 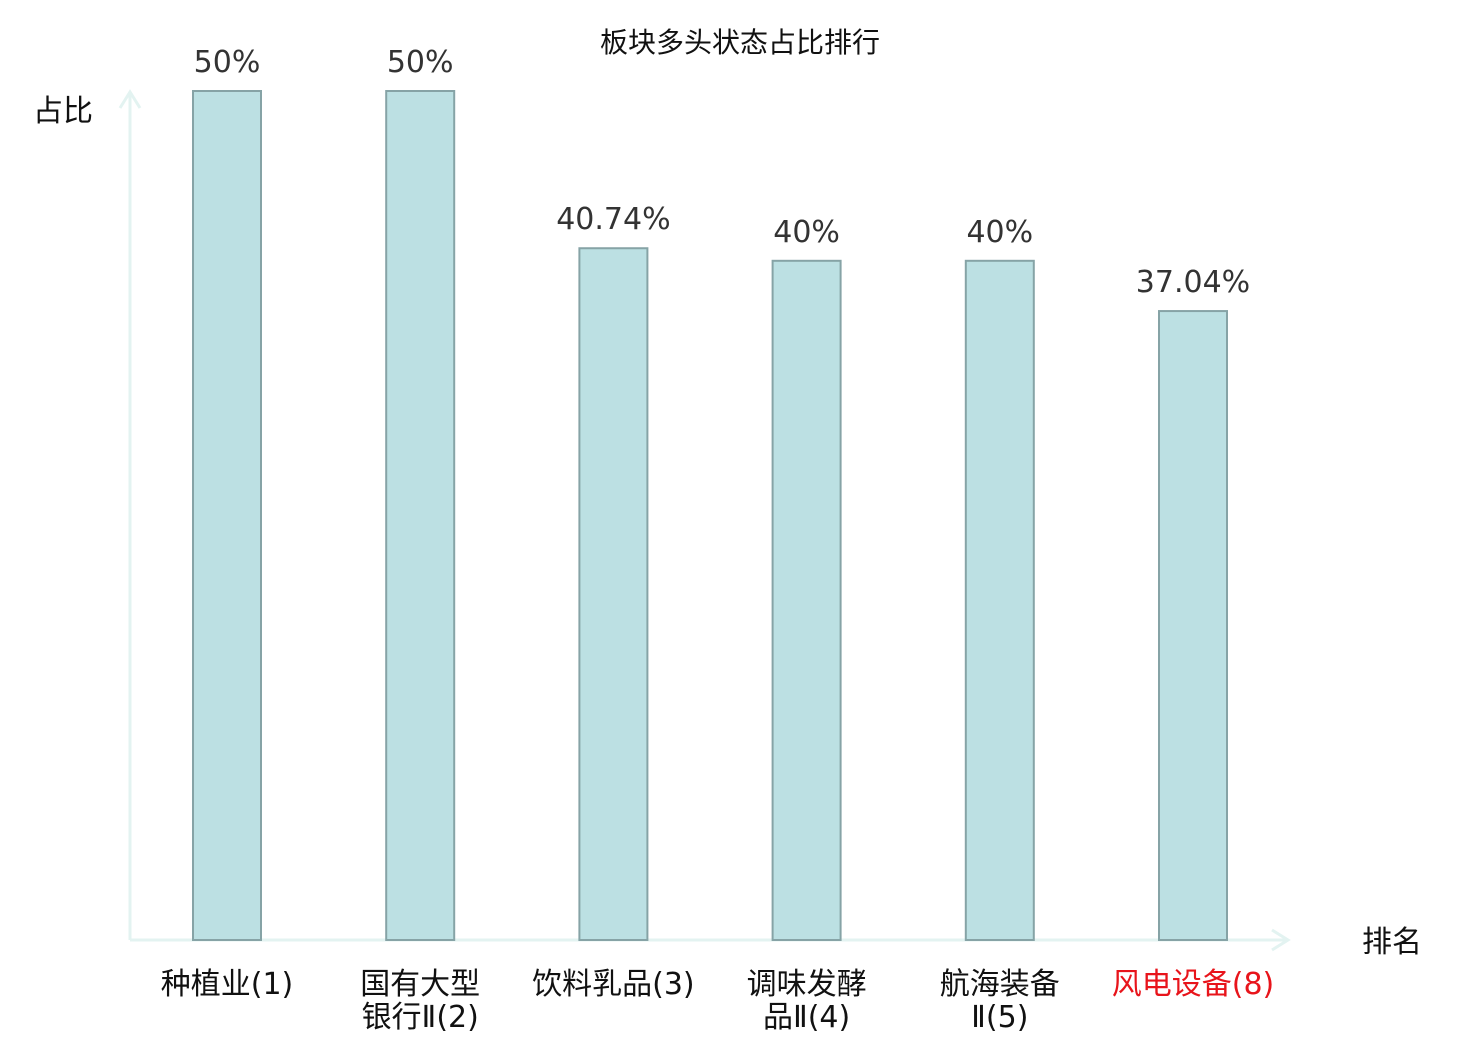 I want to click on x-tick-label-line: 品Ⅱ(4), so click(x=806, y=1017).